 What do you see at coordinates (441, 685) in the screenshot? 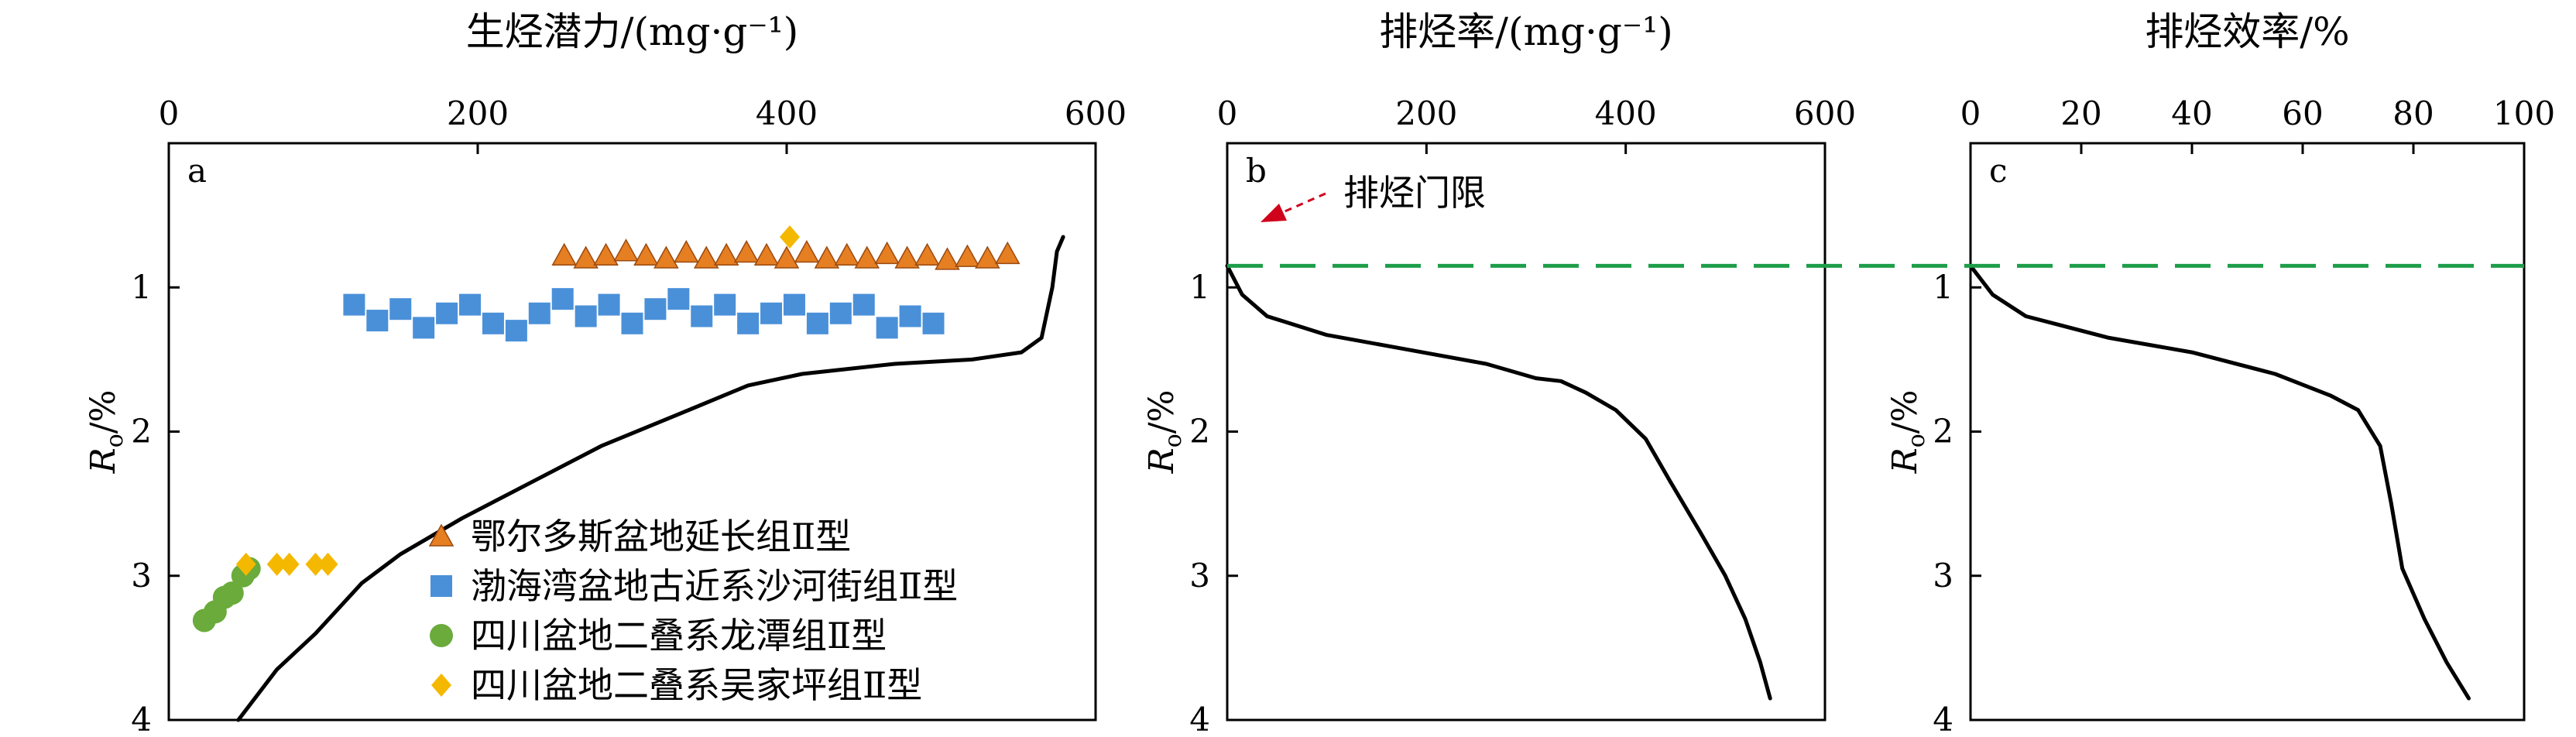
I see `legend-marker-diamond` at bounding box center [441, 685].